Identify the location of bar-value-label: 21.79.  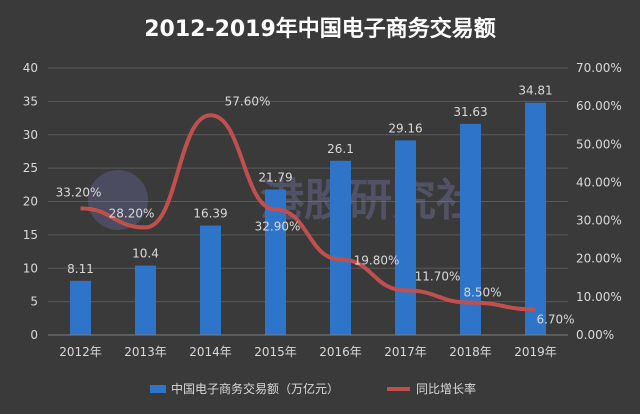
(275, 178).